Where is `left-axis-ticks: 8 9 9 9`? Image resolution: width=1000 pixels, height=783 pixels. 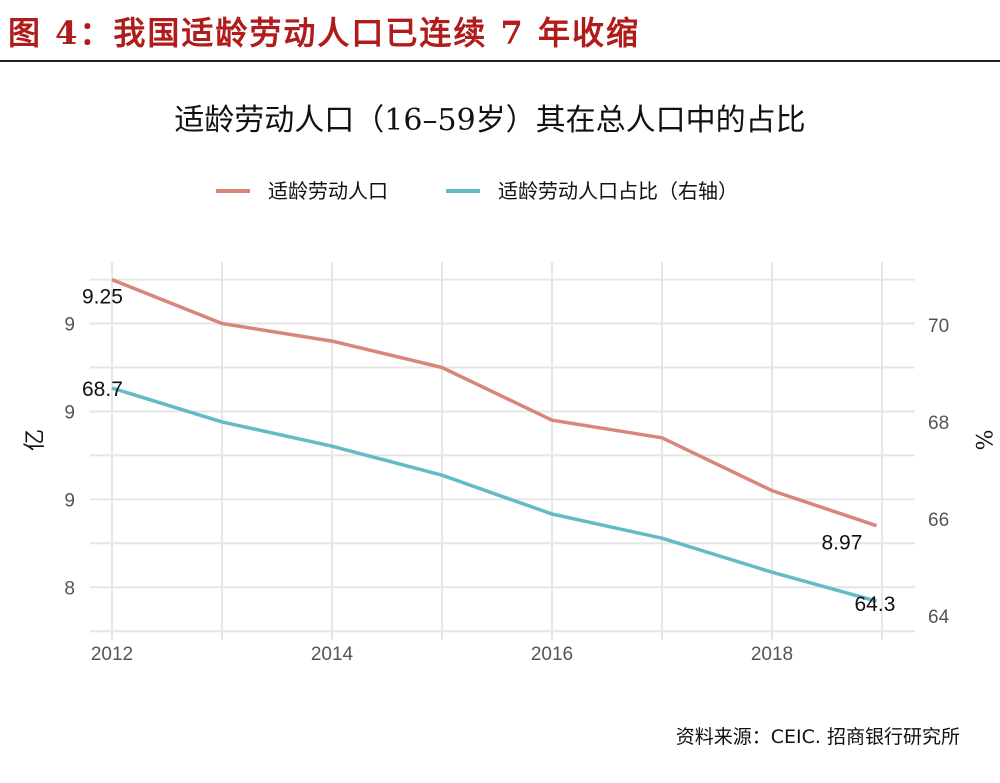
left-axis-ticks: 8 9 9 9 is located at coordinates (69, 457).